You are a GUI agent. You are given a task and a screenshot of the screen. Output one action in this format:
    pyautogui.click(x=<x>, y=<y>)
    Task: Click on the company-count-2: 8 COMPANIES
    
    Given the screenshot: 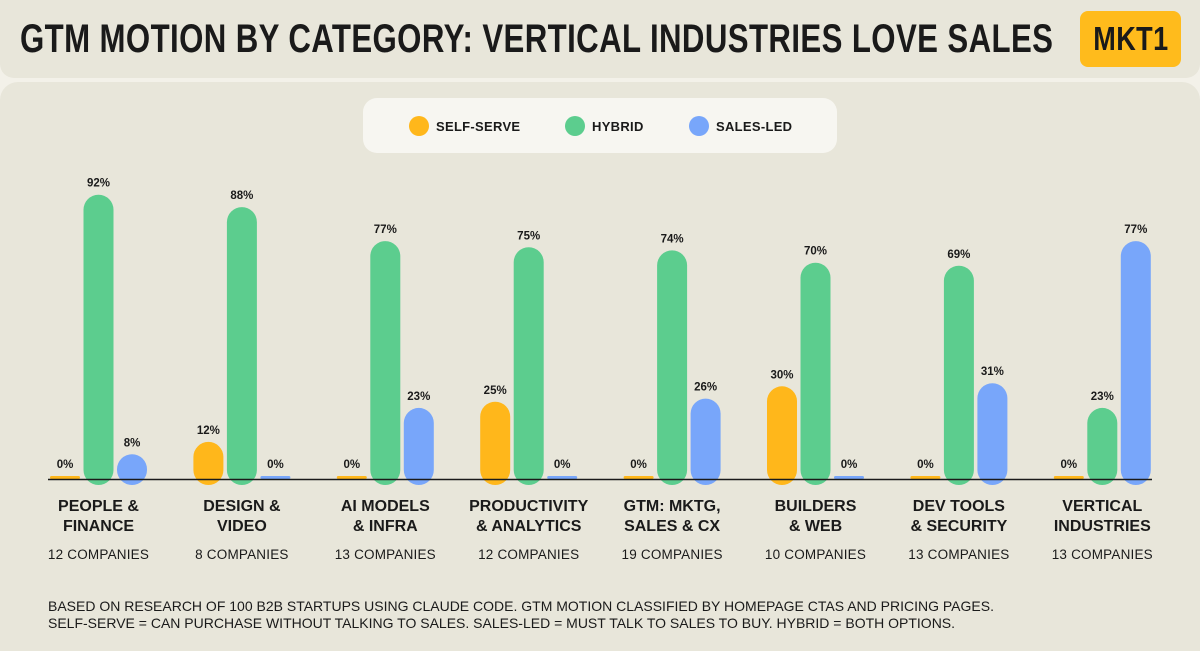 What is the action you would take?
    pyautogui.click(x=242, y=554)
    